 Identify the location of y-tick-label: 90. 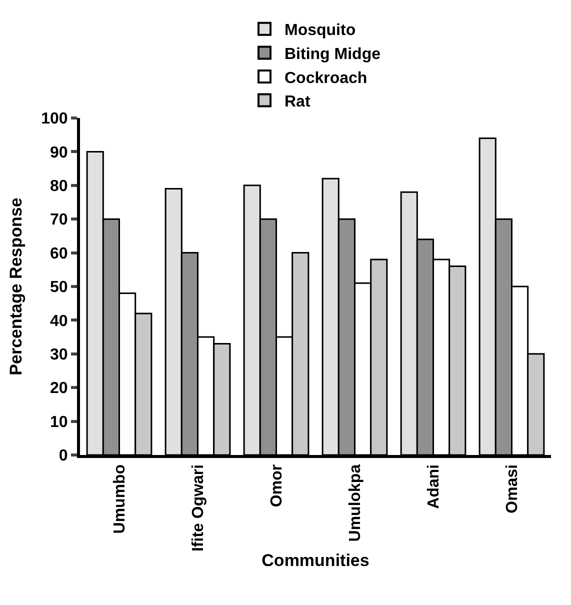
(59, 153).